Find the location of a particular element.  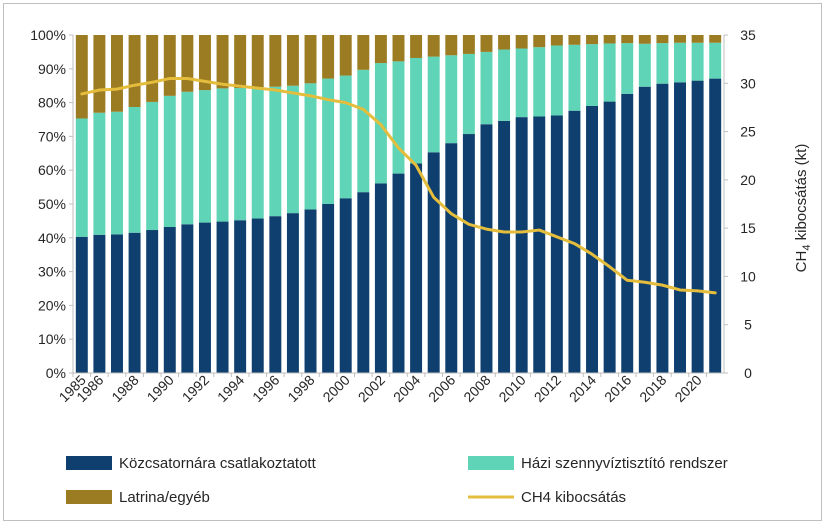

ch4-point-2006 is located at coordinates (451, 213).